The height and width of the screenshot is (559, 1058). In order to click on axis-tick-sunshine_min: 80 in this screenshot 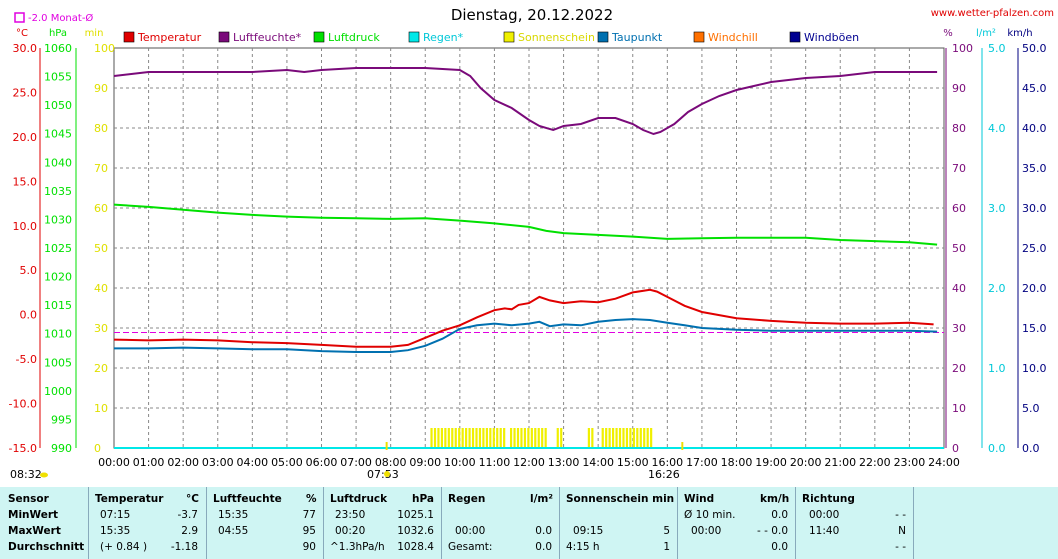, I will do `click(101, 128)`.